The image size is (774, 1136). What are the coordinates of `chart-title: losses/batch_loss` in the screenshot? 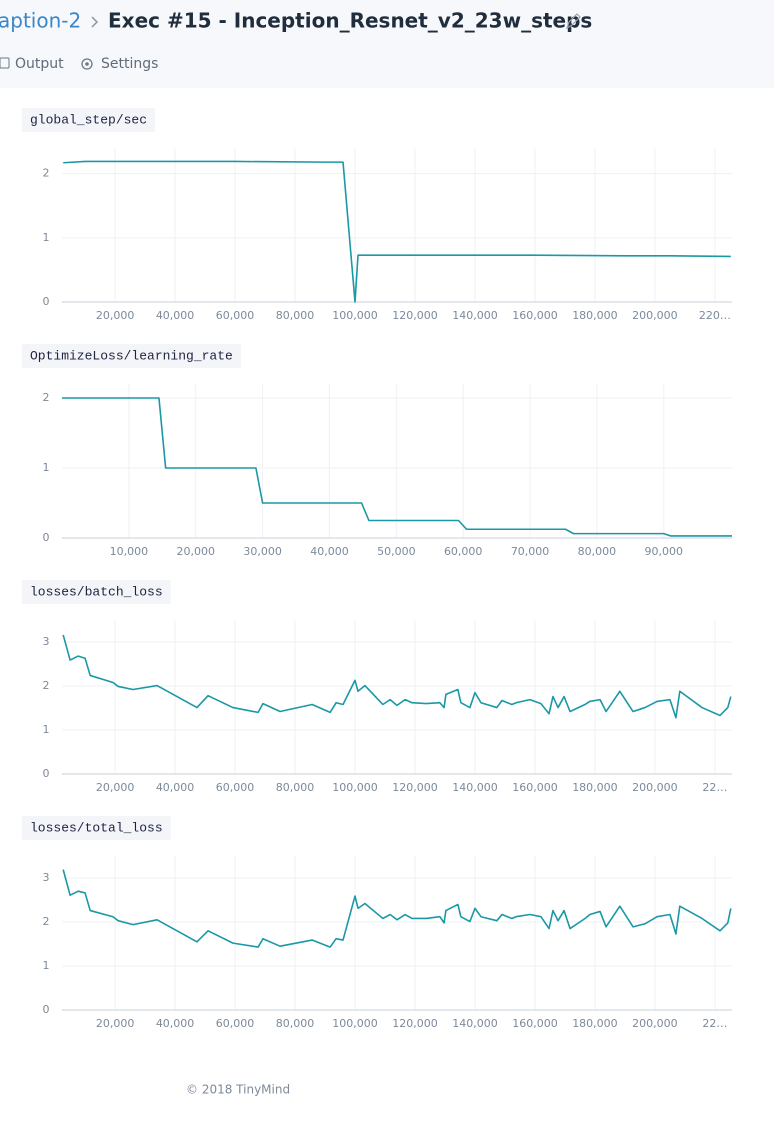 It's located at (96, 591).